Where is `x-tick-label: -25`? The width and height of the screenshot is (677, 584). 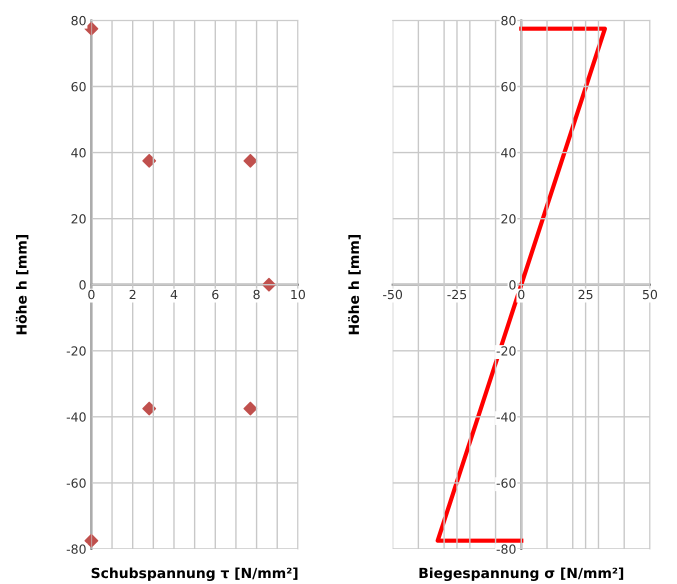 x-tick-label: -25 is located at coordinates (456, 295).